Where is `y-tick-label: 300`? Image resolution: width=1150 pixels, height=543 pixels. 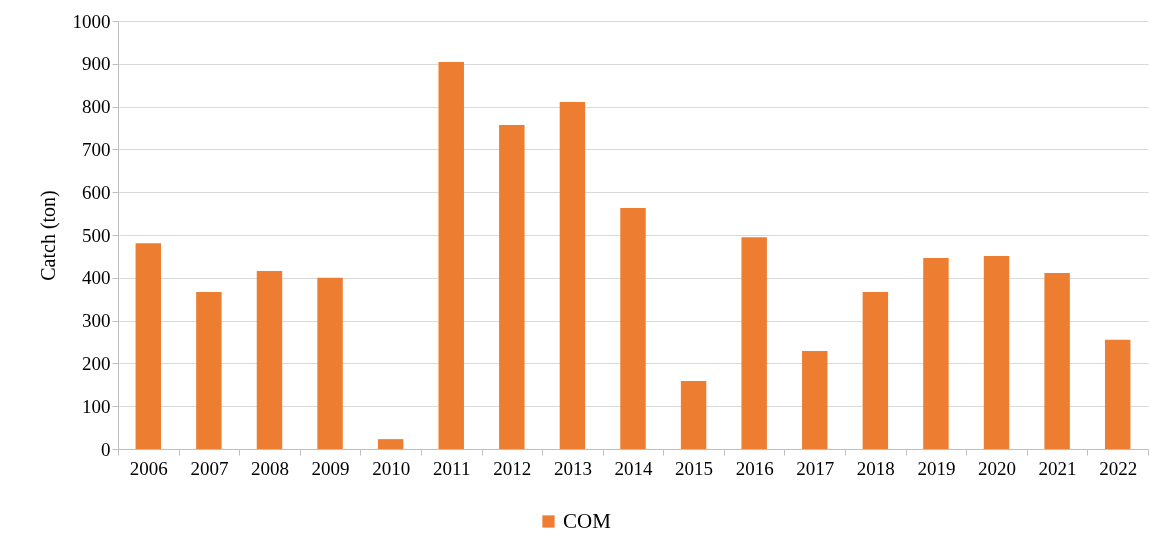
y-tick-label: 300 is located at coordinates (96, 321).